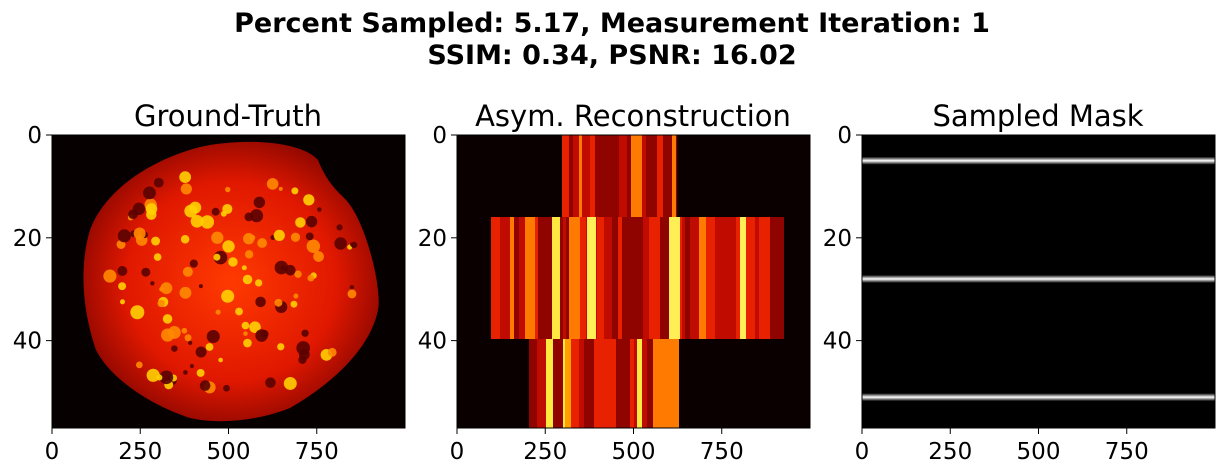 The image size is (1224, 473). What do you see at coordinates (611, 55) in the screenshot?
I see `suptitle-line-2: SSIM: 0.34, PSNR: 16.02` at bounding box center [611, 55].